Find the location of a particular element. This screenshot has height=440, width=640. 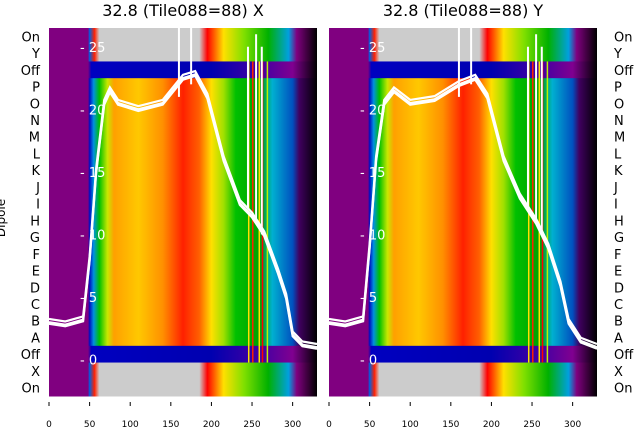

chart-title: 32.8 (Tile088=88) Y is located at coordinates (463, 10).